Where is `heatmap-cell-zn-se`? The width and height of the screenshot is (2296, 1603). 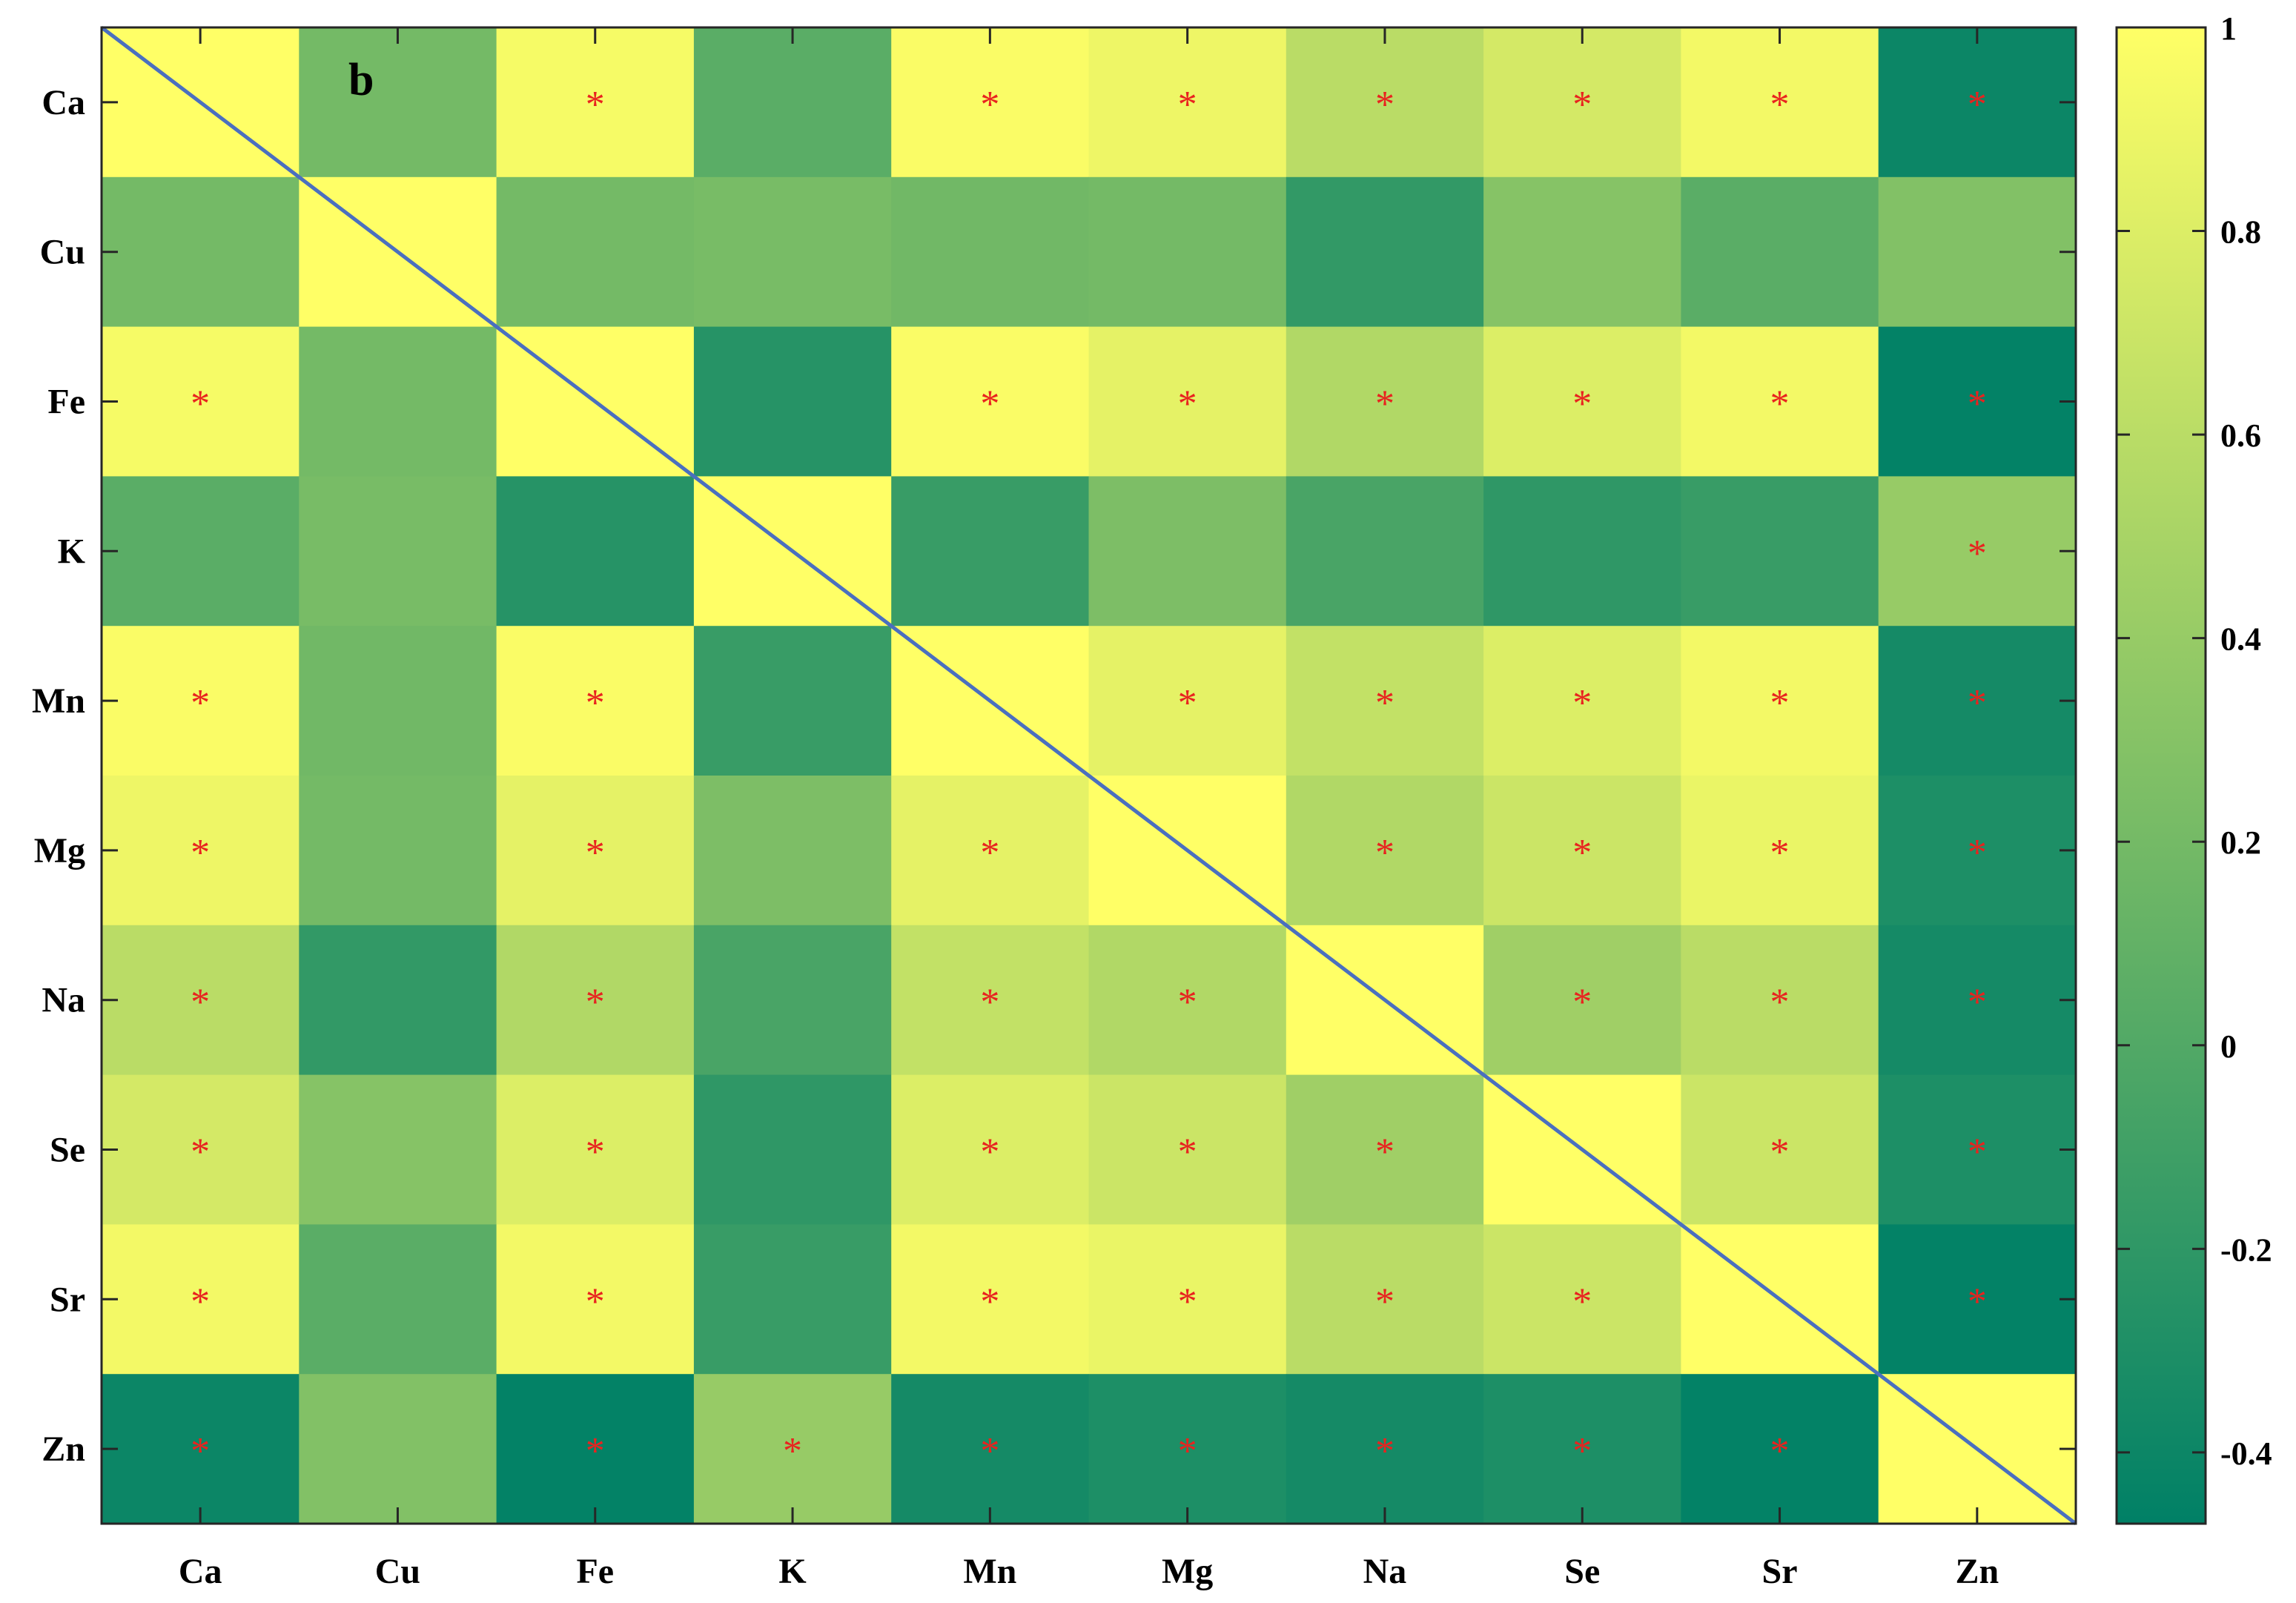 heatmap-cell-zn-se is located at coordinates (1582, 1449).